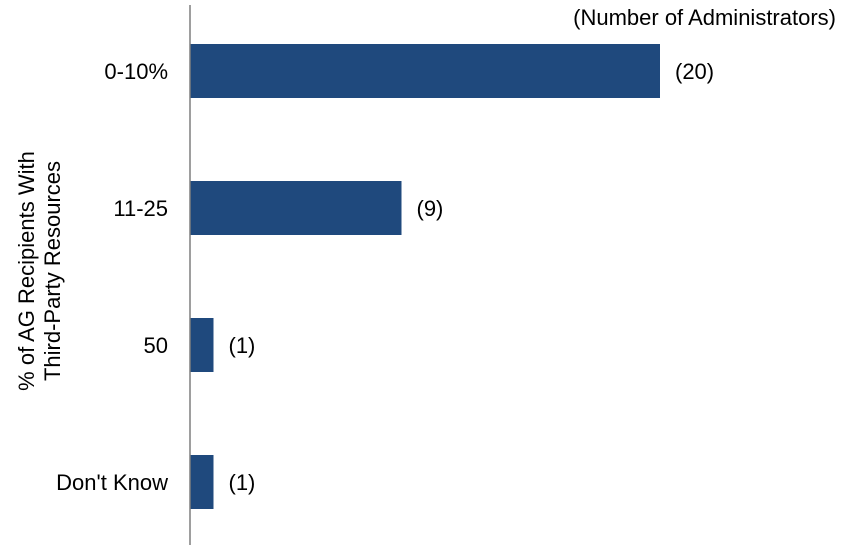  I want to click on data-label-3: (1), so click(242, 482).